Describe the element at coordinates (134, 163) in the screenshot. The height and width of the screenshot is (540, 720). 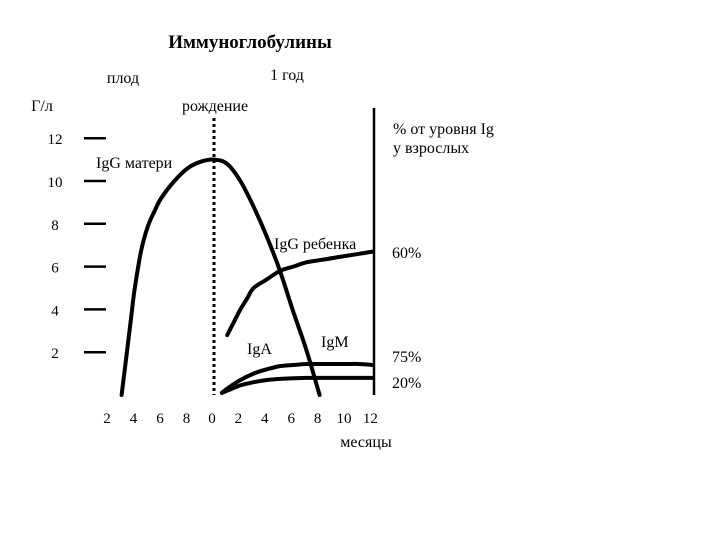
I see `igg-mother-label: IgG матери` at that location.